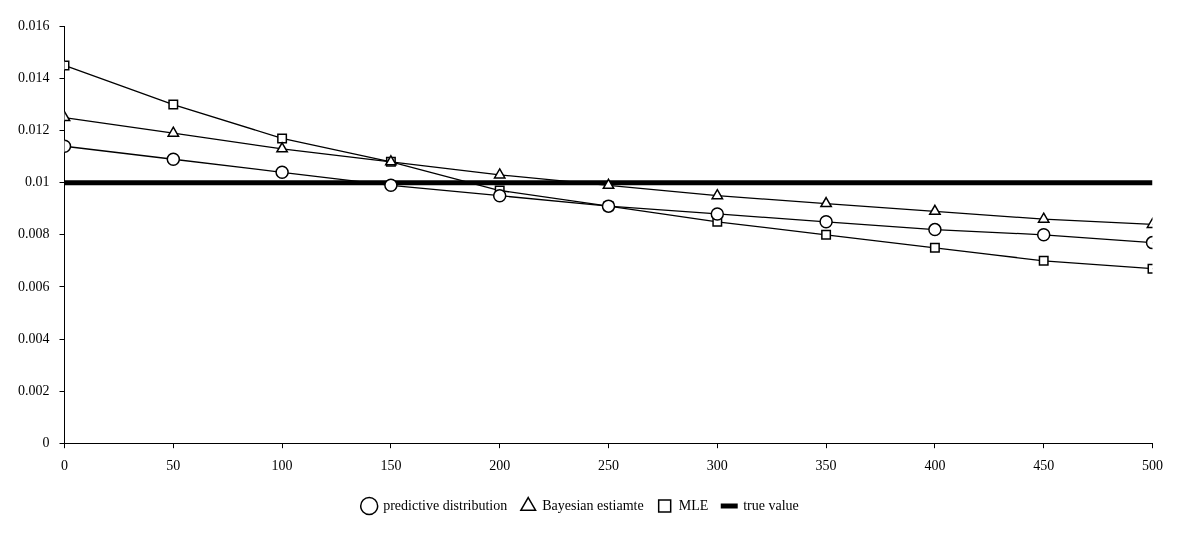 The width and height of the screenshot is (1185, 535). Describe the element at coordinates (64, 466) in the screenshot. I see `x-tick-label: 0` at that location.